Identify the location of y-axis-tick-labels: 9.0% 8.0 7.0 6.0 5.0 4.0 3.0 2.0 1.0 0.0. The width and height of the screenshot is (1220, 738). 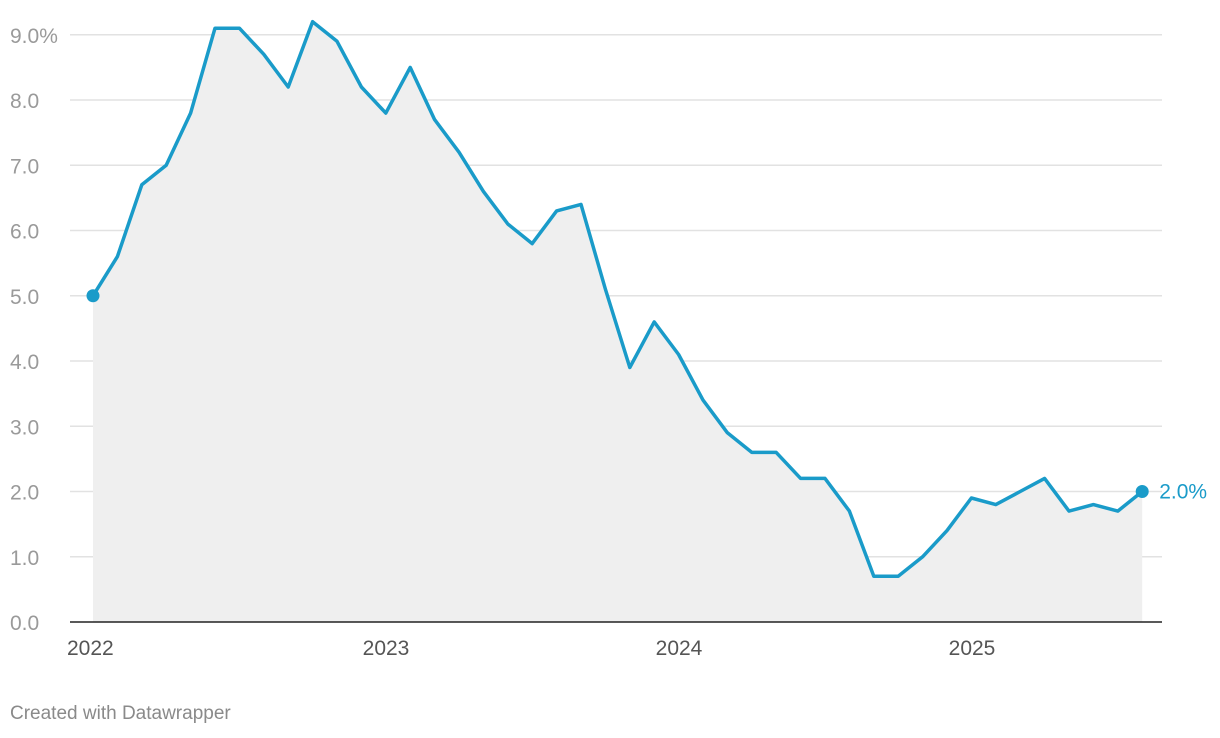
(34, 330).